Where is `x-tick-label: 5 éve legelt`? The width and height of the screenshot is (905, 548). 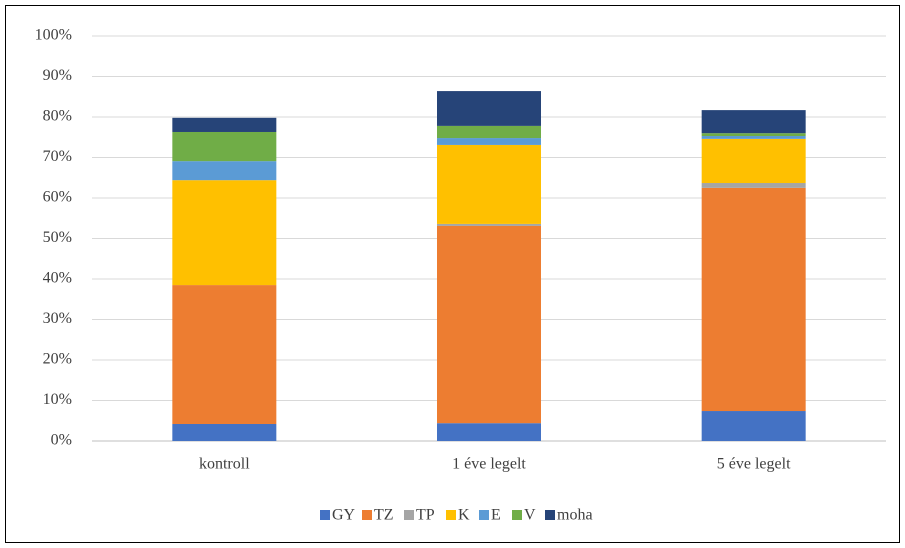
x-tick-label: 5 éve legelt is located at coordinates (754, 464).